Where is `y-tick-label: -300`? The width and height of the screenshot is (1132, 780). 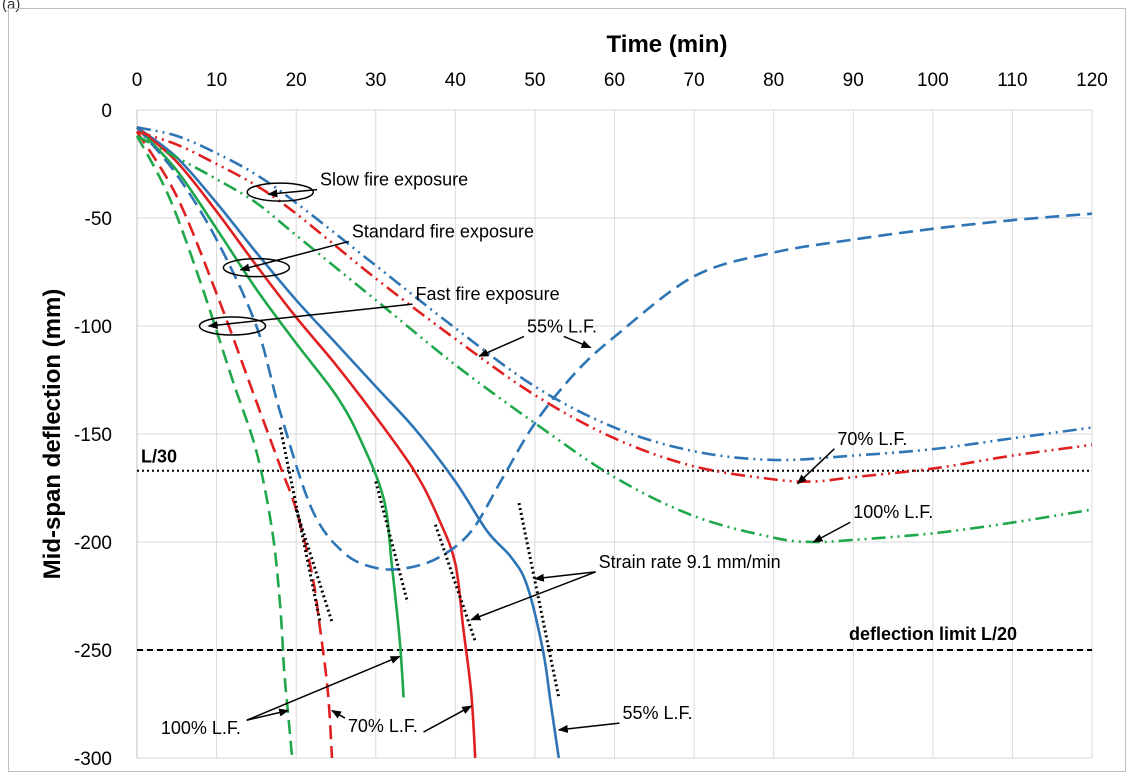 y-tick-label: -300 is located at coordinates (93, 759).